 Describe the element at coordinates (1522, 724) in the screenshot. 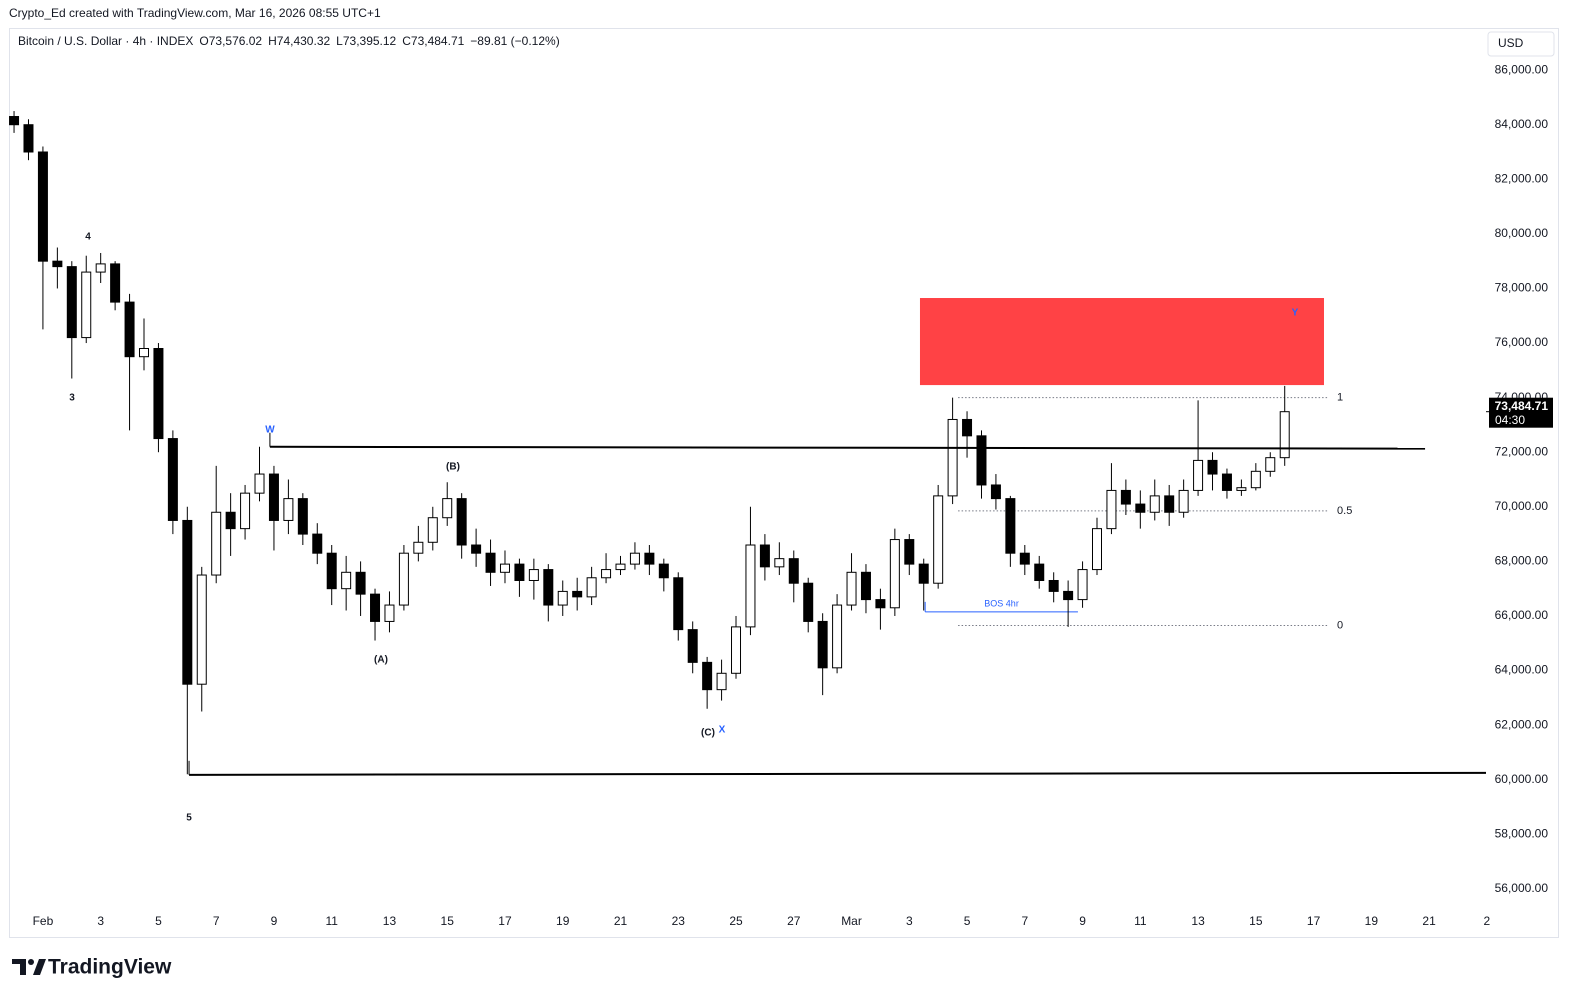

I see `y-tick-label: 62,000.00` at that location.